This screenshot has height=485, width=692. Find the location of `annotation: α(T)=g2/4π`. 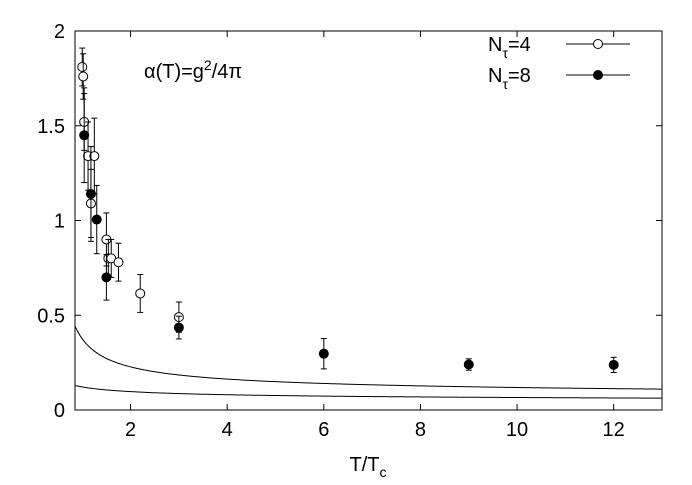

annotation: α(T)=g2/4π is located at coordinates (193, 70).